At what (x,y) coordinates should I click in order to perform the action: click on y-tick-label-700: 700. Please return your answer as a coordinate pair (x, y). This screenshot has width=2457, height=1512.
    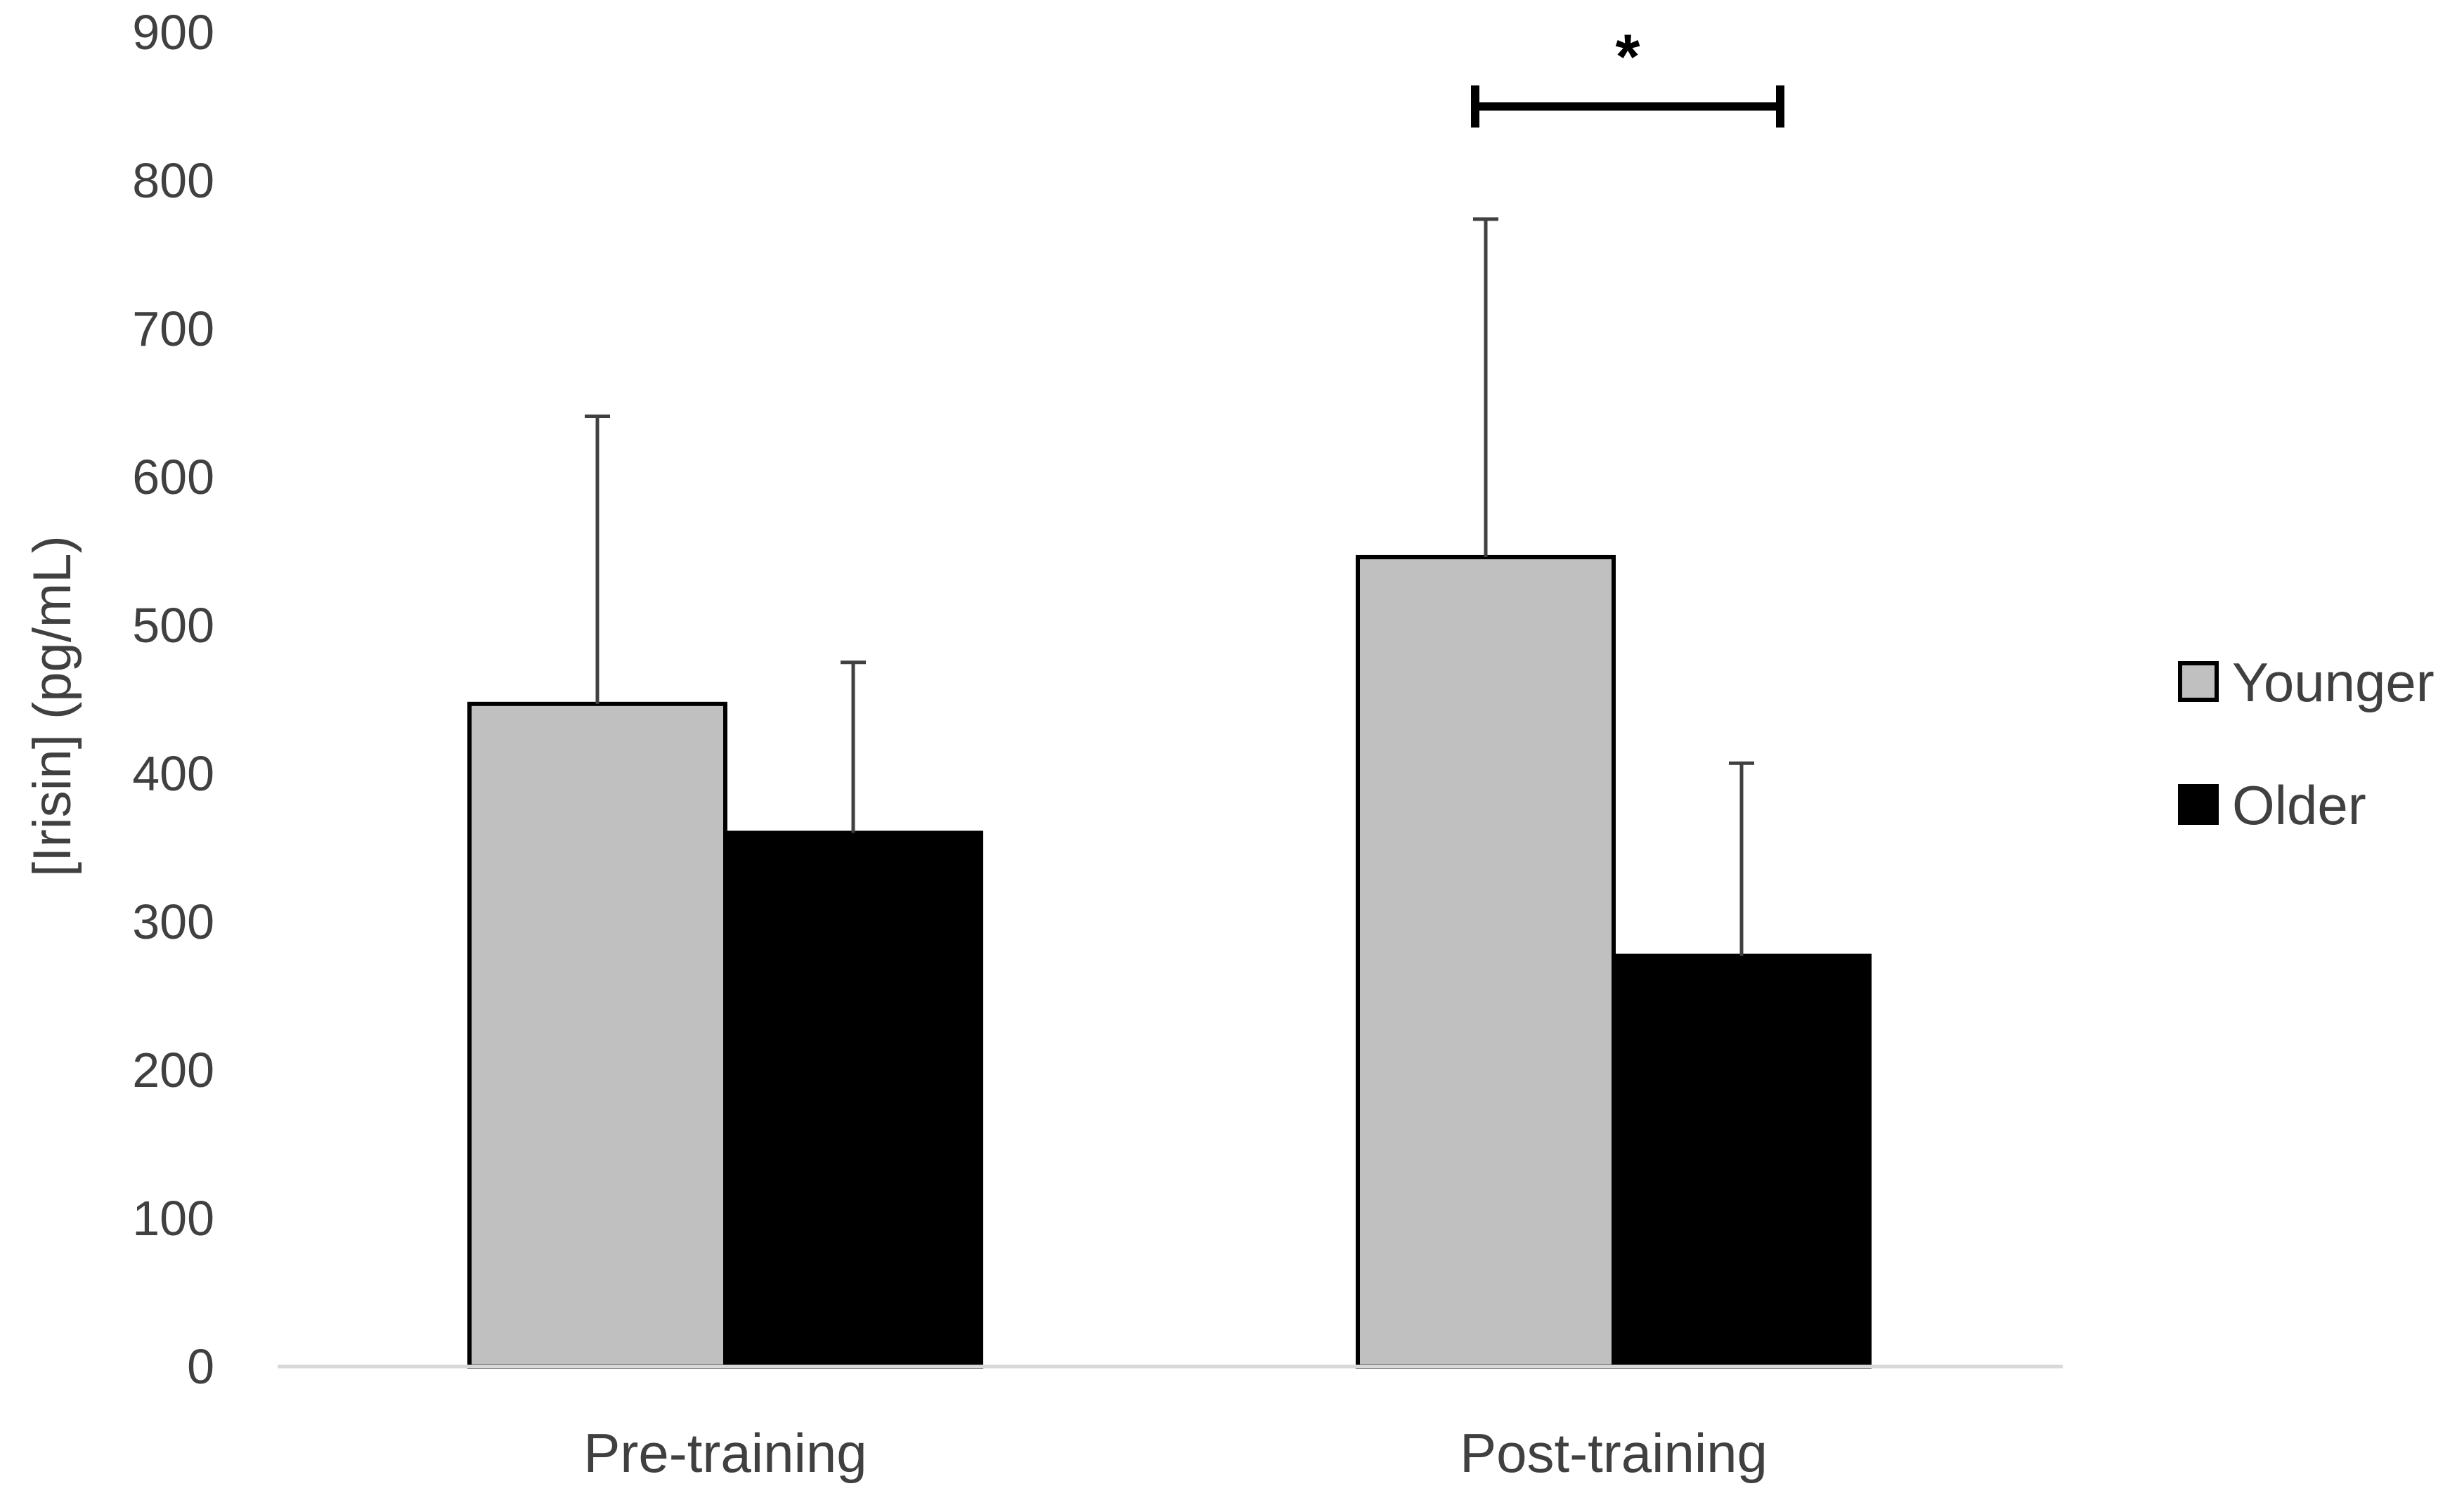
    Looking at the image, I should click on (173, 328).